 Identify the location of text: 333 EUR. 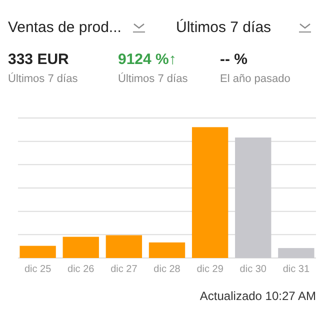
(39, 59).